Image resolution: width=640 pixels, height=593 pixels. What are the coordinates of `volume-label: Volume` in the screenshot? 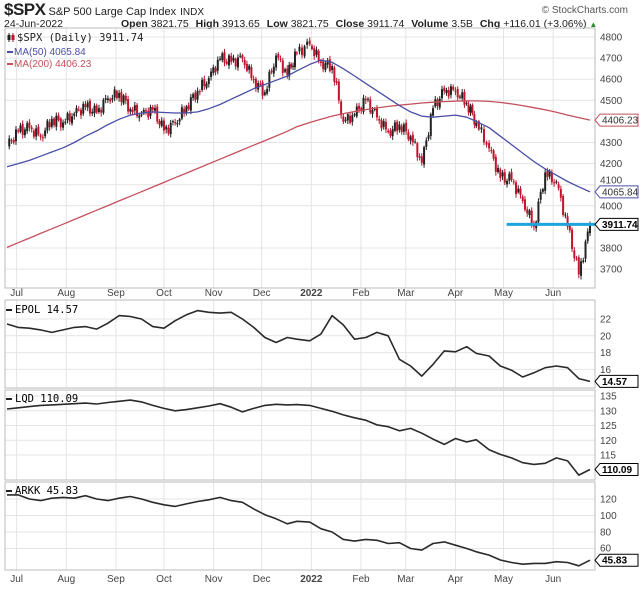 It's located at (430, 24).